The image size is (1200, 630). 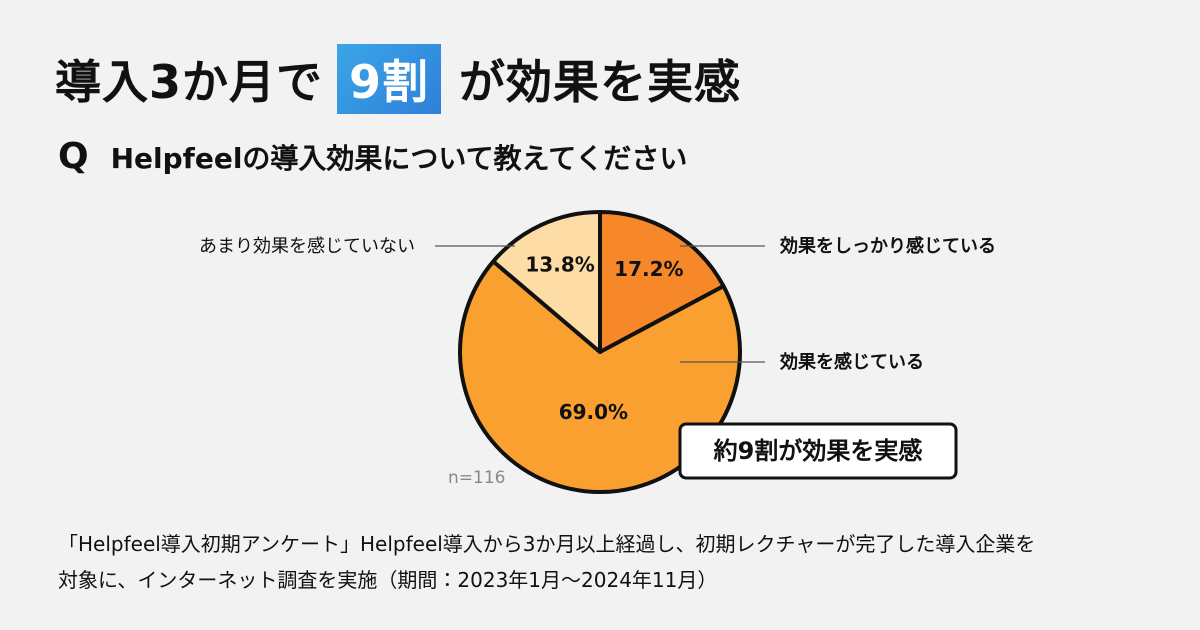 What do you see at coordinates (476, 478) in the screenshot?
I see `sample-size: n=116` at bounding box center [476, 478].